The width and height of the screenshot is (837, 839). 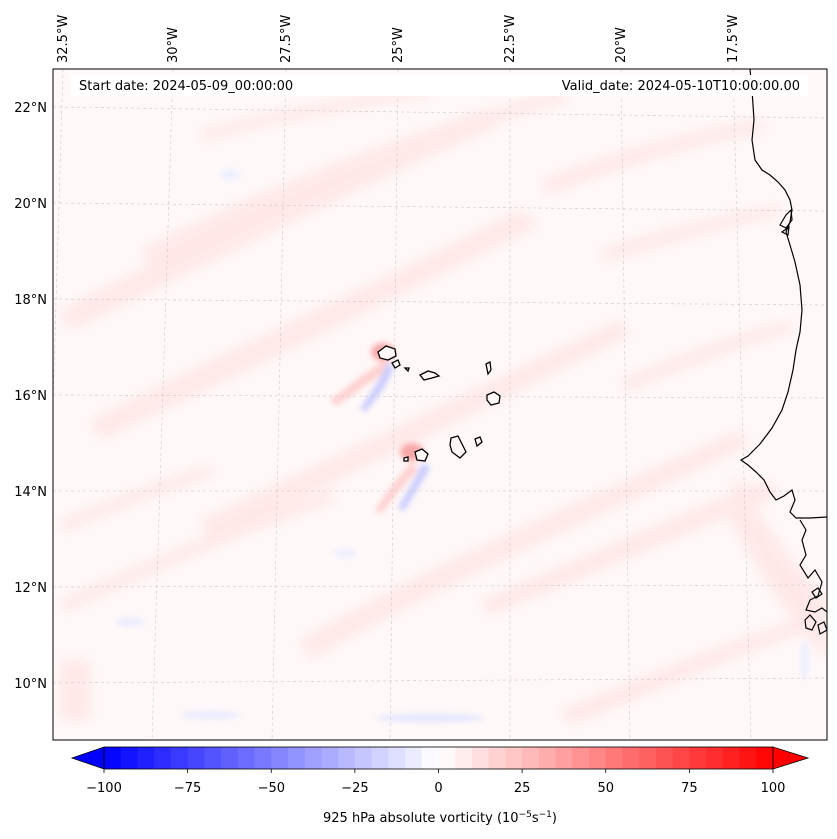 What do you see at coordinates (30, 300) in the screenshot?
I see `lat-label-18n: 18°N` at bounding box center [30, 300].